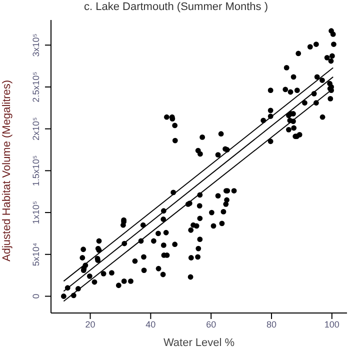 This screenshot has height=348, width=352. I want to click on x-tick-label: 40, so click(151, 324).